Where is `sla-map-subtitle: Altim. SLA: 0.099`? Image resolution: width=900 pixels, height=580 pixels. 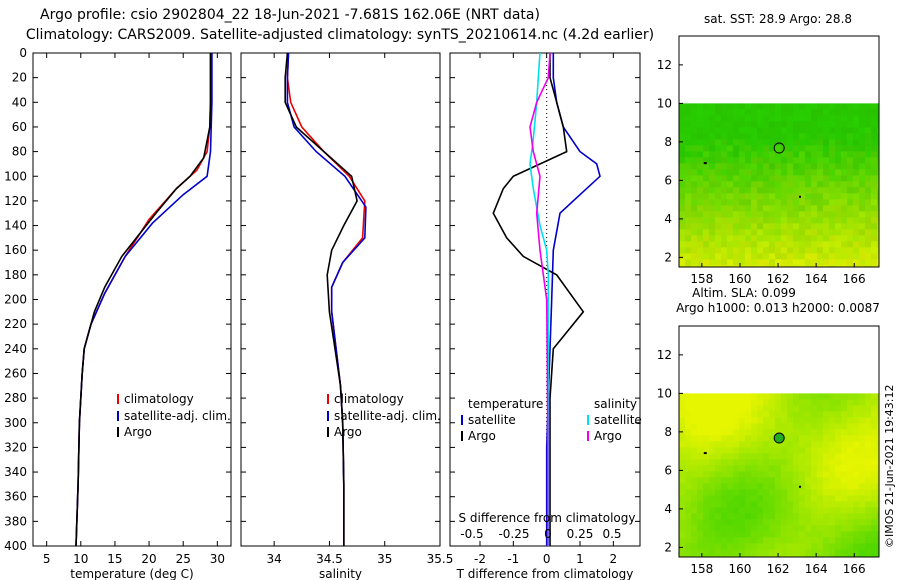
sla-map-subtitle: Altim. SLA: 0.099 is located at coordinates (744, 293).